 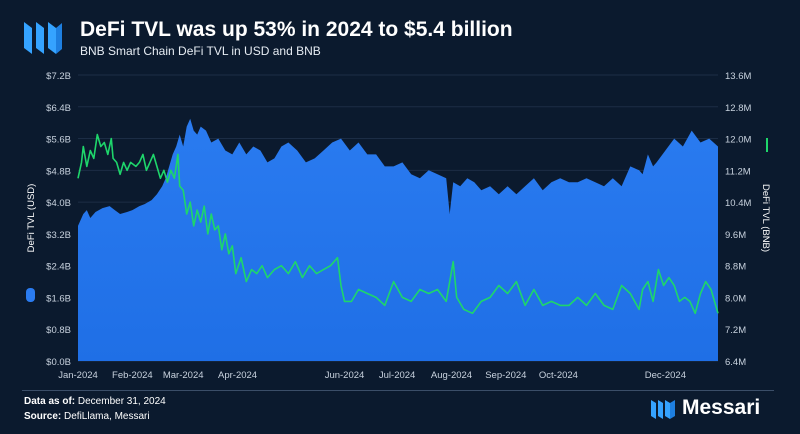 I want to click on left-tick-label: $0.8B, so click(x=58, y=330).